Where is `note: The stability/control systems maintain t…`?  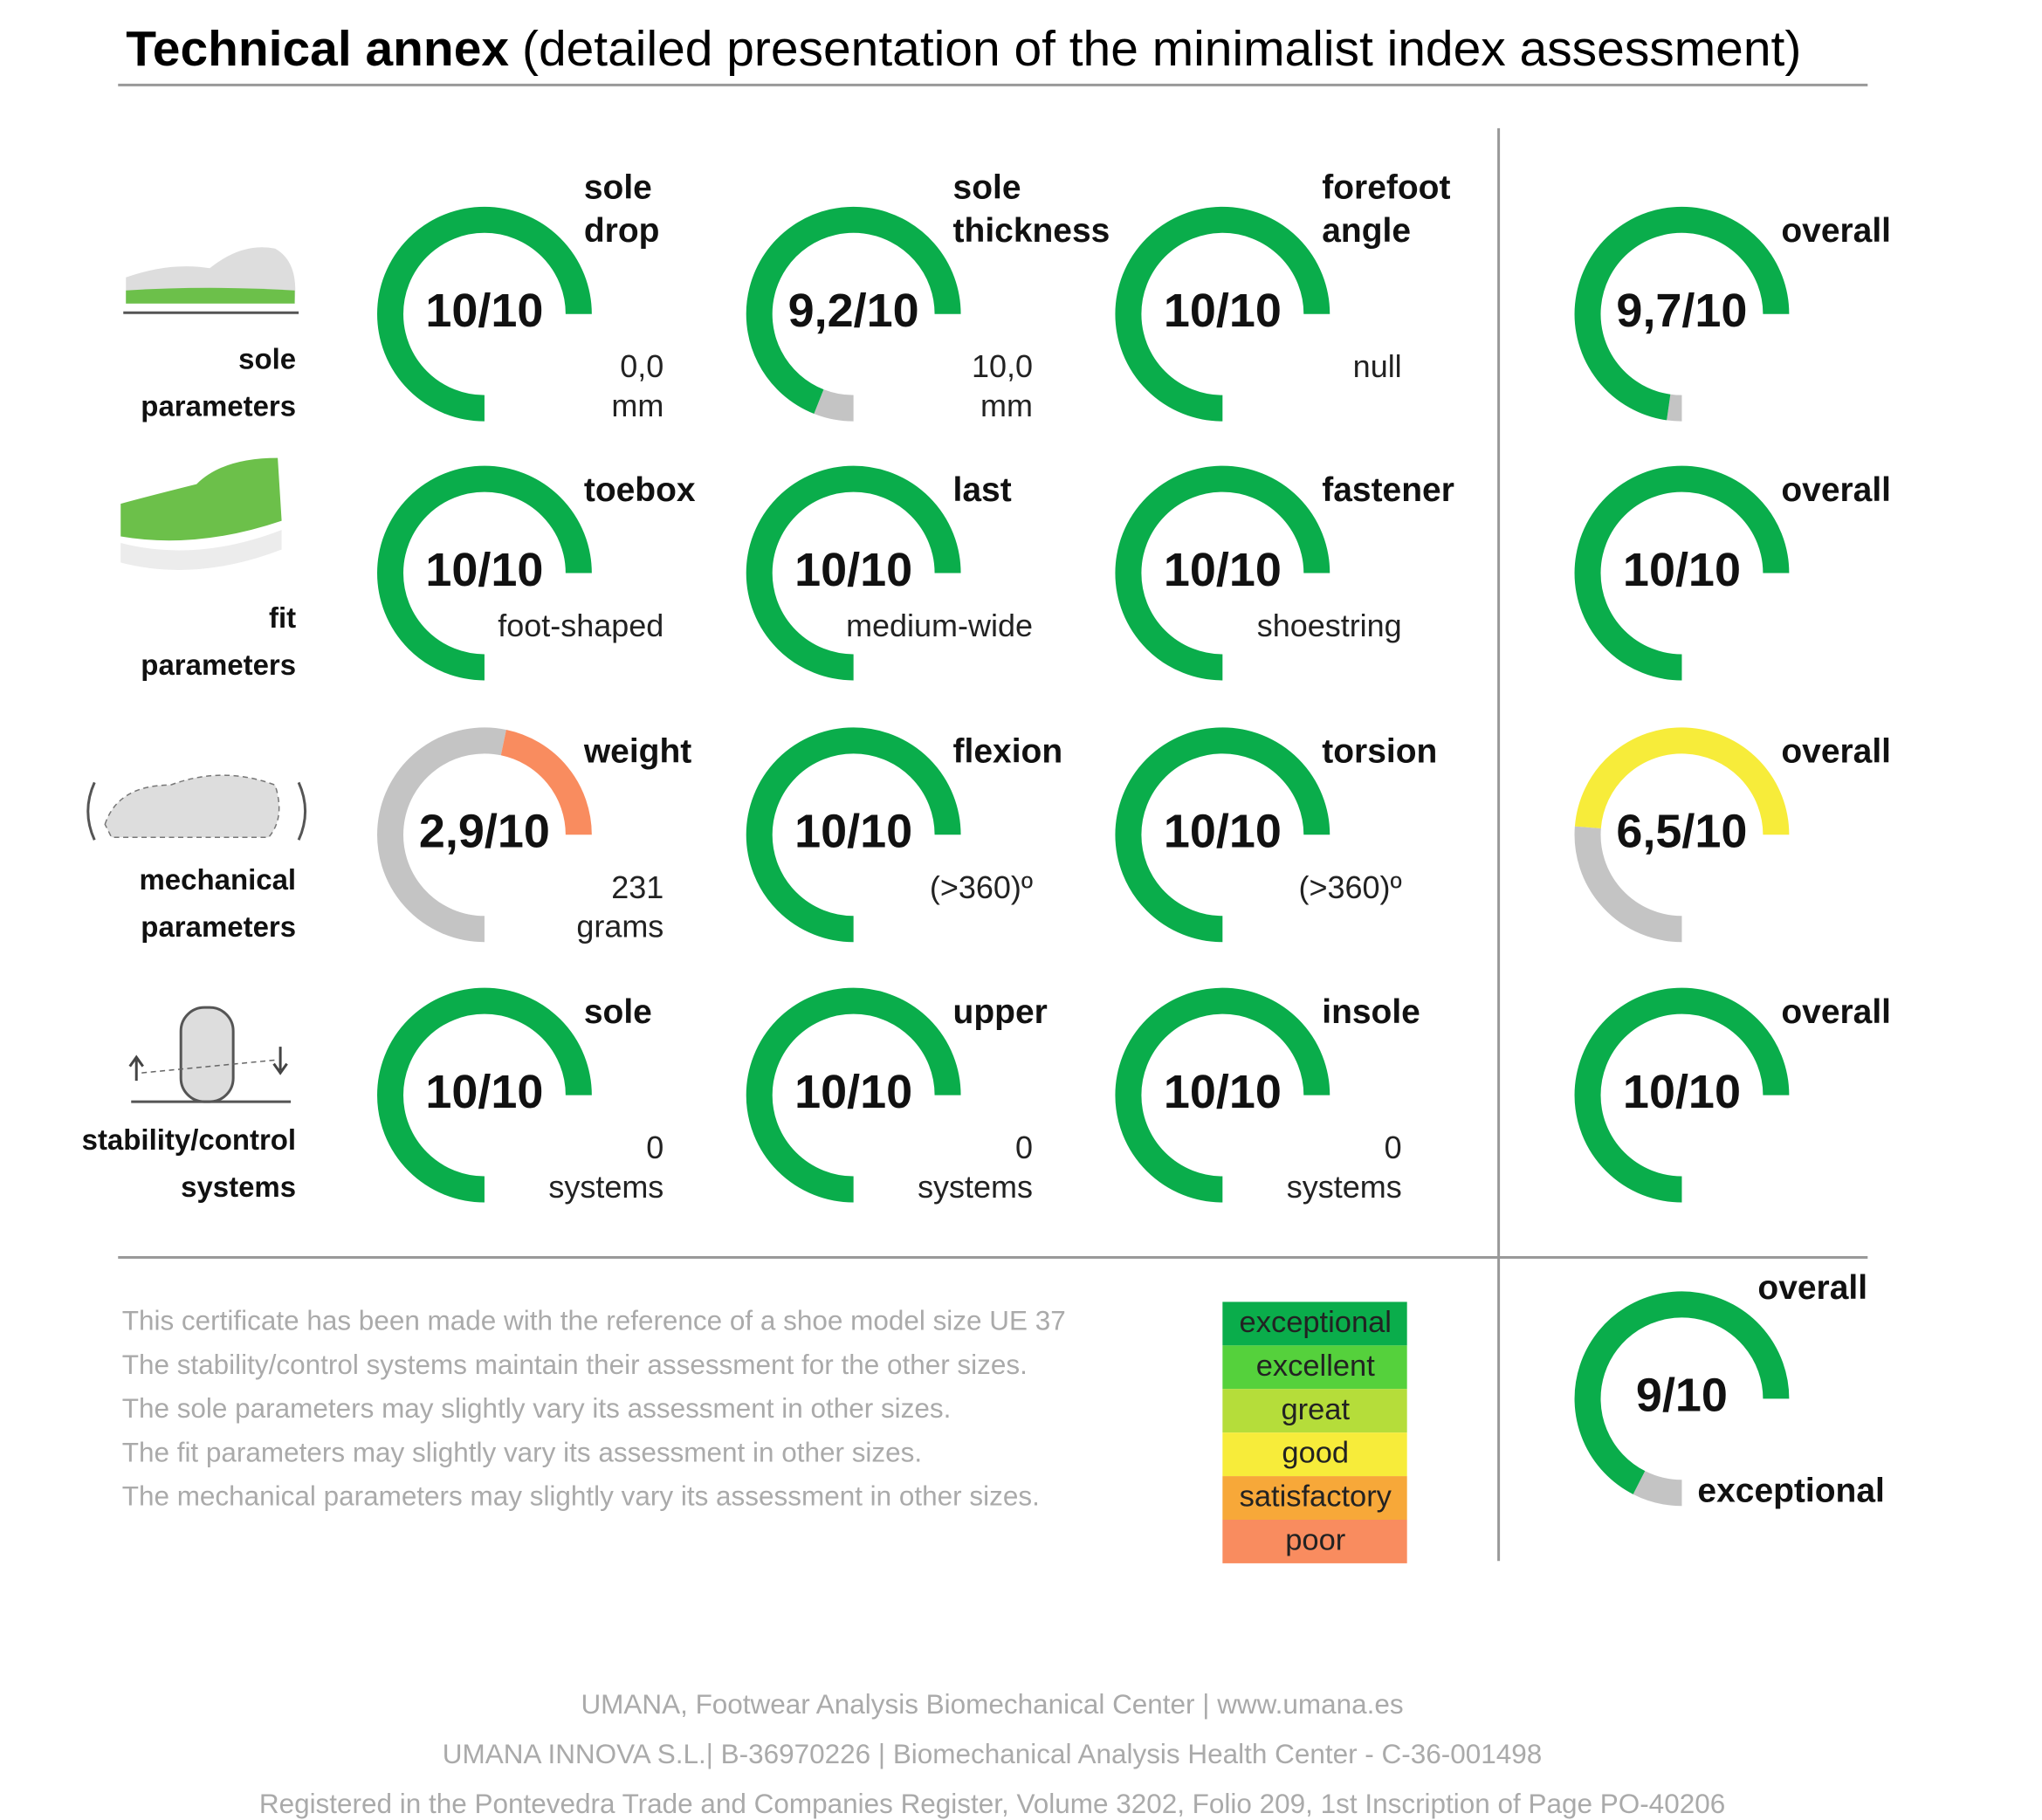 note: The stability/control systems maintain t… is located at coordinates (575, 1365).